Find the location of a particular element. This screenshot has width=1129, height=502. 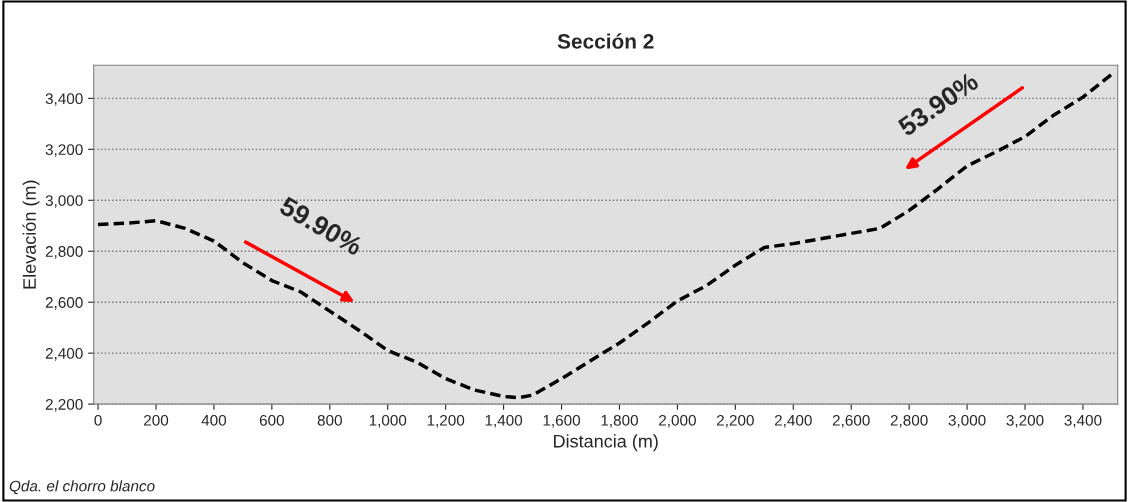

x-tick-label: 1,000 is located at coordinates (388, 421).